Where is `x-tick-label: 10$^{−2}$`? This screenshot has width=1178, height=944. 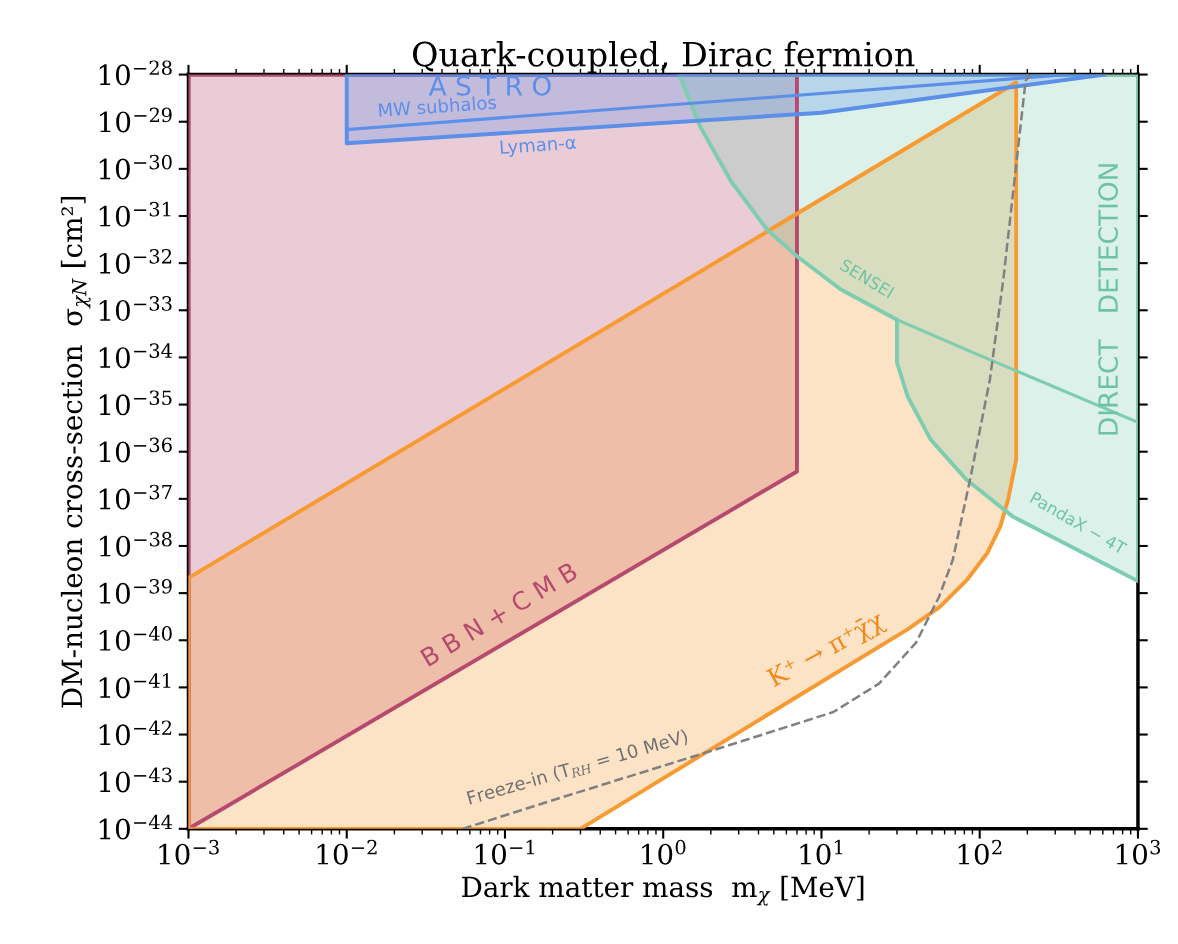
x-tick-label: 10$^{−2}$ is located at coordinates (347, 852).